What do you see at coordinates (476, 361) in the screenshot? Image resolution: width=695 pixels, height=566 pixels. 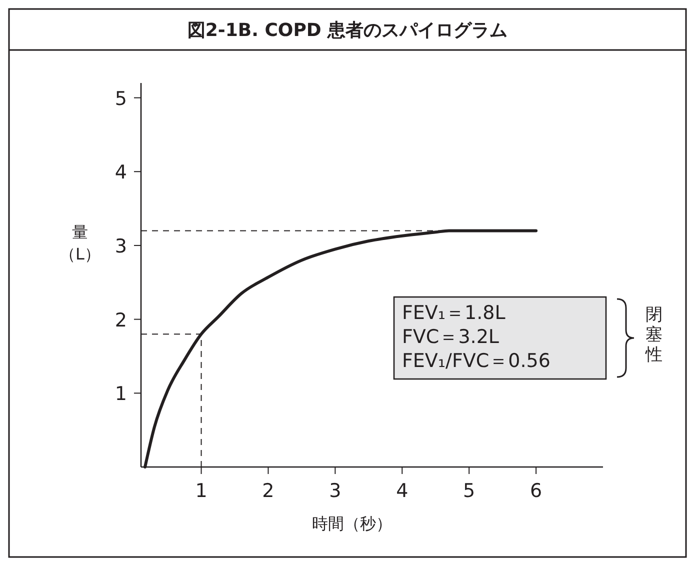 I see `annotation: FEV₁/FVC＝0.56` at bounding box center [476, 361].